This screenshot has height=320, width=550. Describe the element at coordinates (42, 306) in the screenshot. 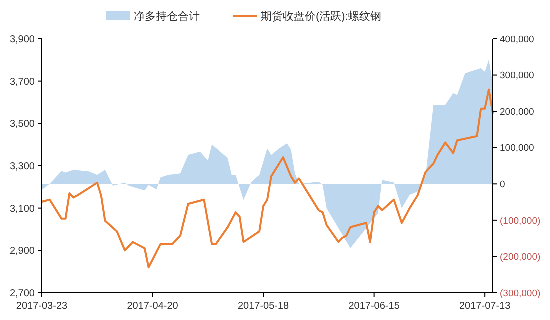

I see `x-tick-label: 2017-03-23` at that location.